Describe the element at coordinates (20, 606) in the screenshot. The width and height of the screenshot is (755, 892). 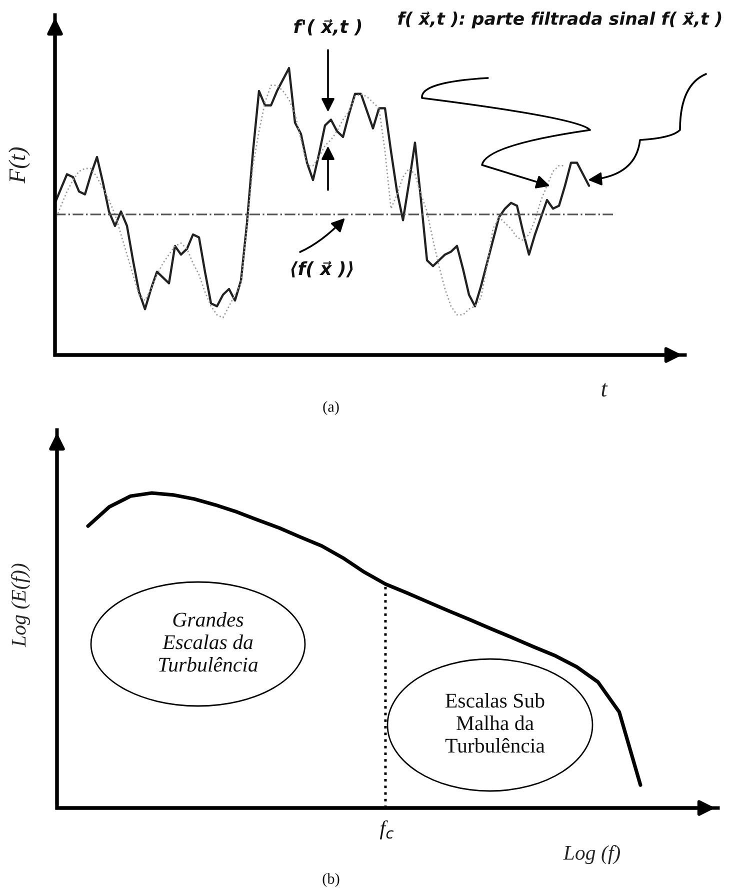
I see `y-axis-title: Log (E(f))` at that location.